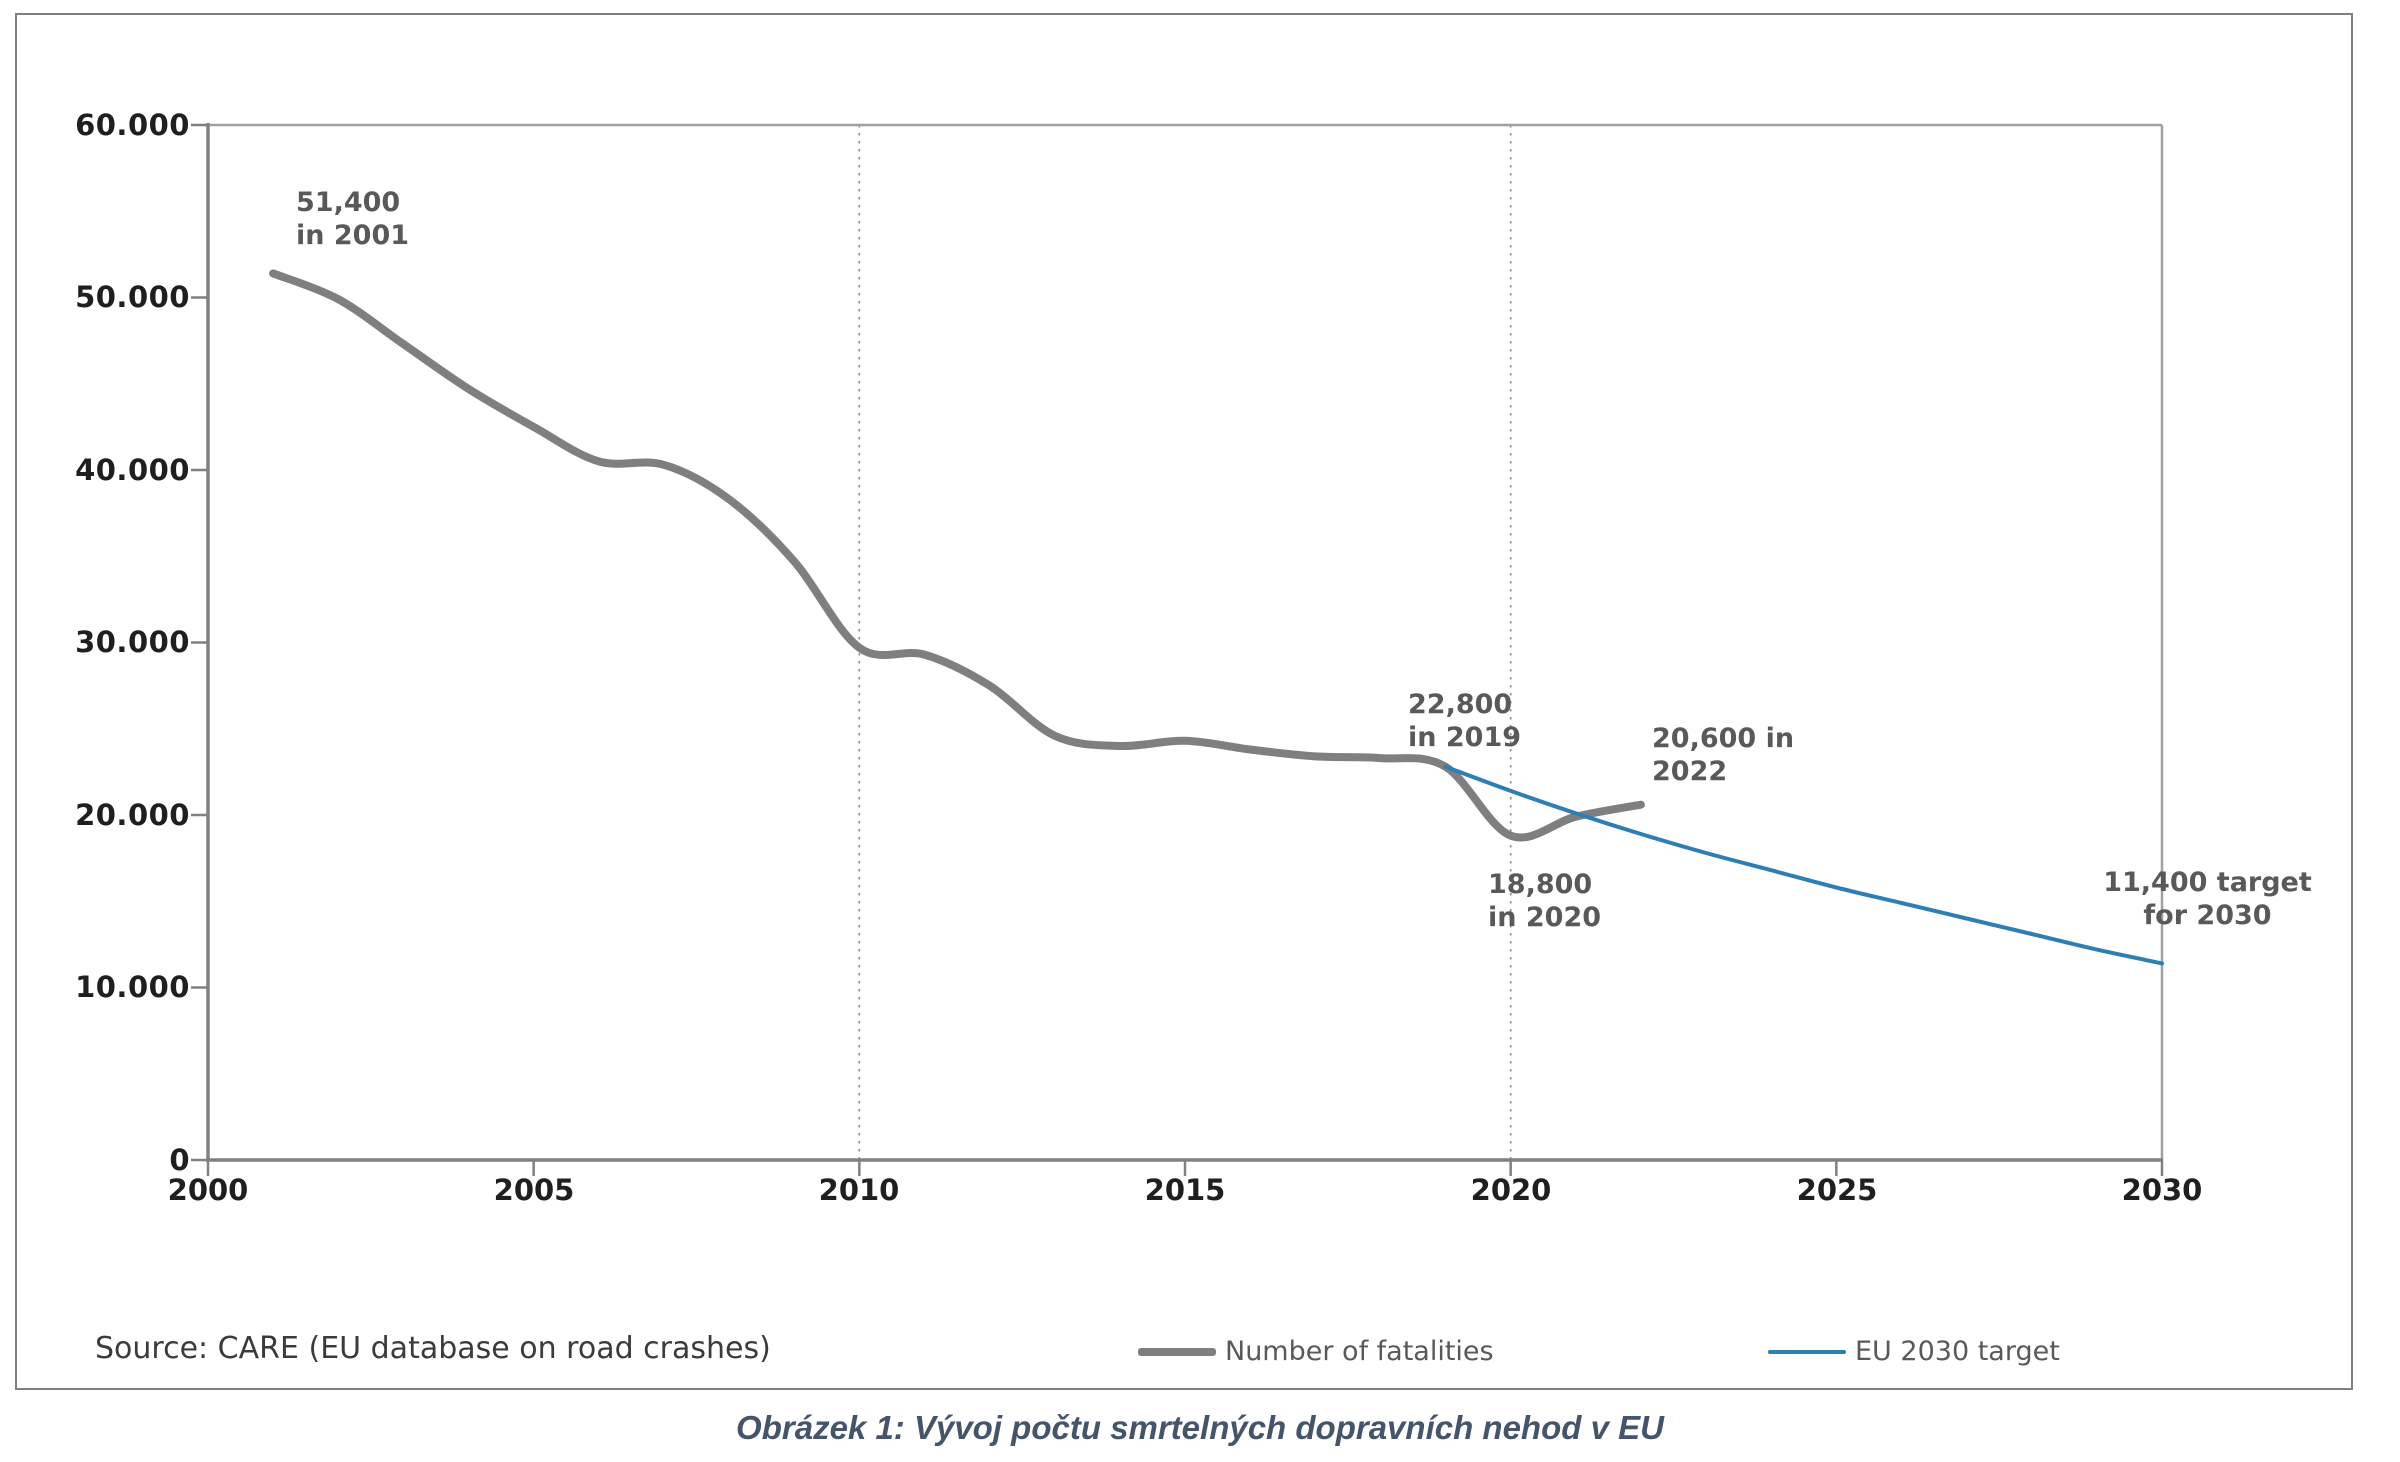  What do you see at coordinates (132, 815) in the screenshot?
I see `y-axis-label-20000: 20.000` at bounding box center [132, 815].